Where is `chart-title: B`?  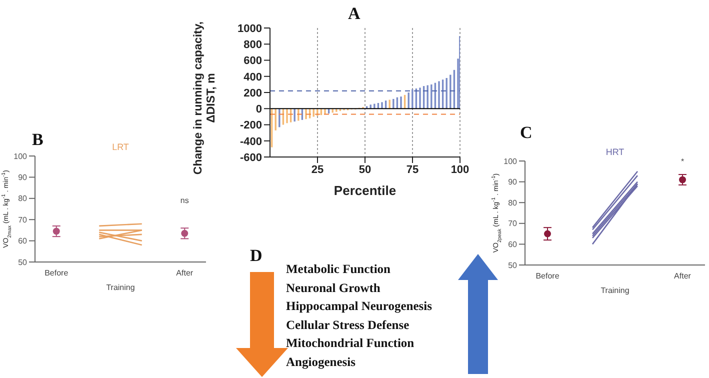 chart-title: B is located at coordinates (38, 140).